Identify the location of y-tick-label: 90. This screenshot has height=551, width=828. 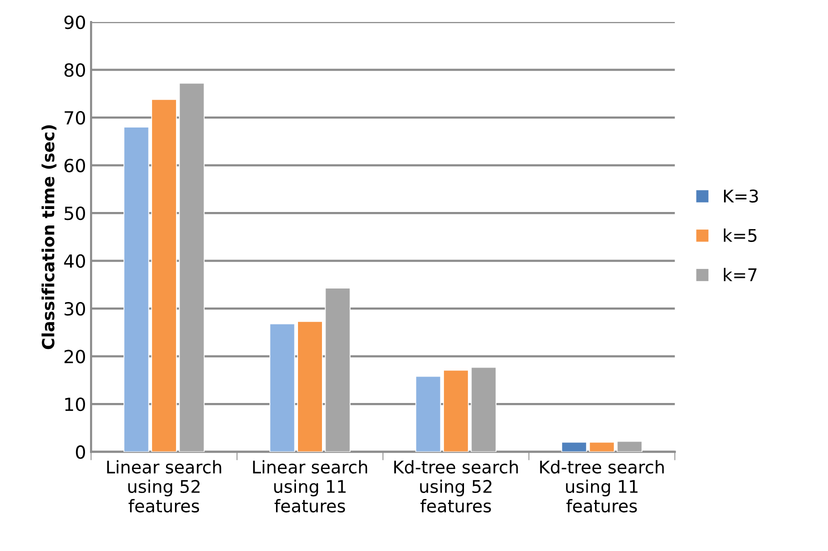
(75, 23).